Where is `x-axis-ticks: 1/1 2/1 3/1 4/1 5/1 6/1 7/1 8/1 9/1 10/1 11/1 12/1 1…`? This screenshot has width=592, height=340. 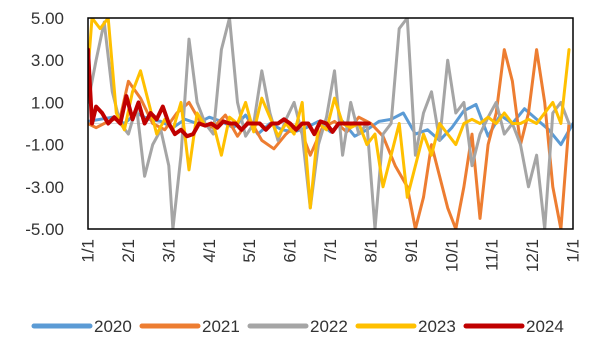
x-axis-ticks: 1/1 2/1 3/1 4/1 5/1 6/1 7/1 8/1 9/1 10/1 11/1 12/1 1… is located at coordinates (331, 255).